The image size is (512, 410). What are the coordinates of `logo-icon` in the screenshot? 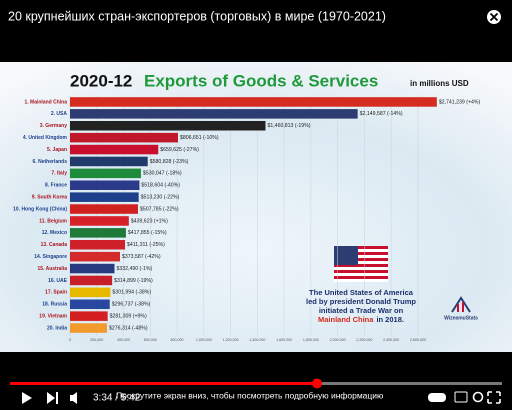 It's located at (461, 304).